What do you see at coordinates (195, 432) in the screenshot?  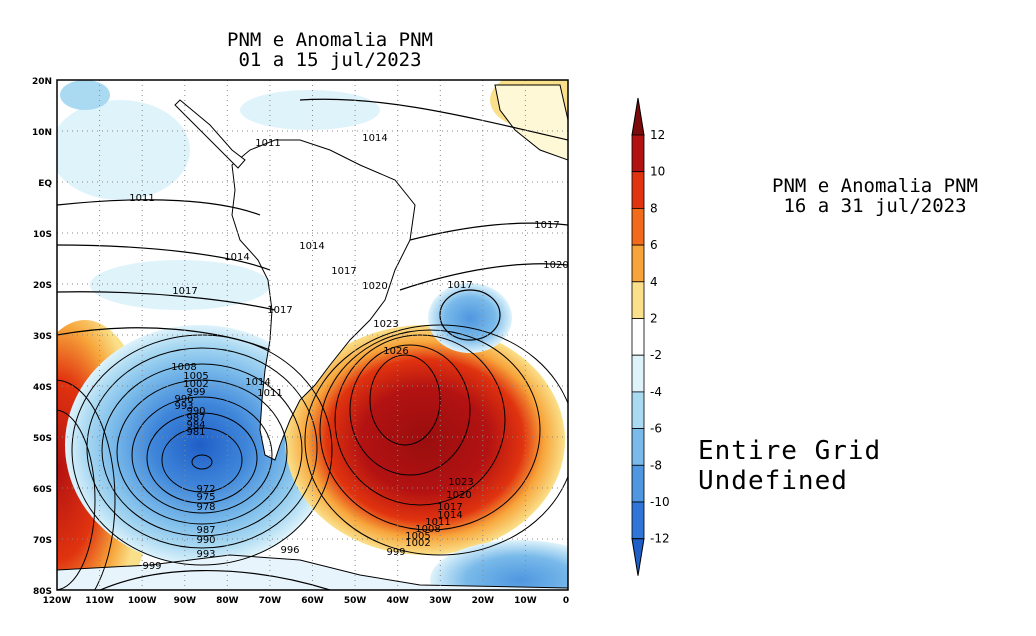 I see `isobar-label: 981` at bounding box center [195, 432].